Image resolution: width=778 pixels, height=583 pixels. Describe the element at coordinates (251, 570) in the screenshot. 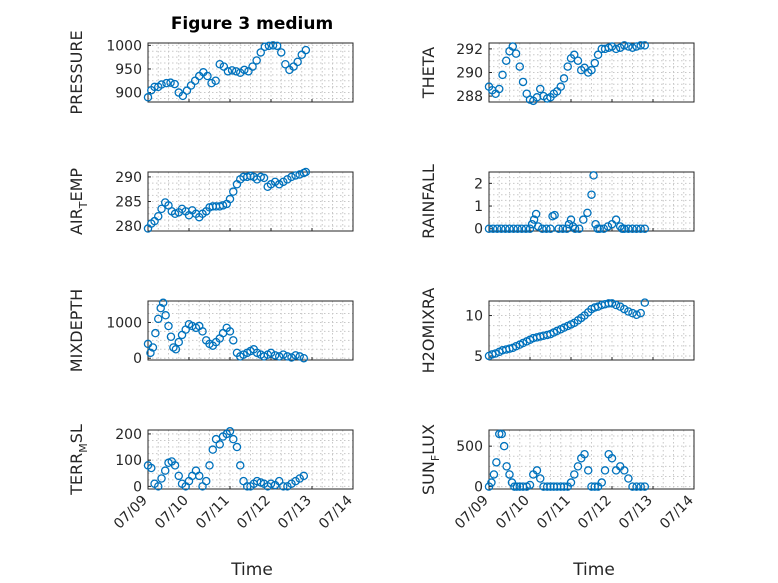

I see `x-axis-label-left: Time` at that location.